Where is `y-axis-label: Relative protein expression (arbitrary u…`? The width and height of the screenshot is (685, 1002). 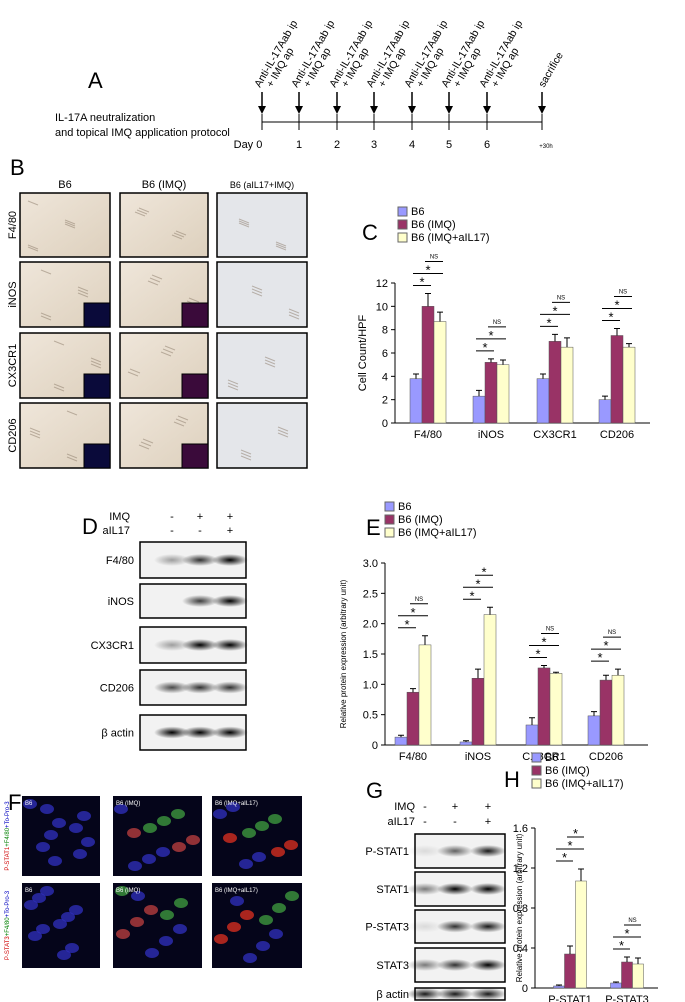
y-axis-label: Relative protein expression (arbitrary u… is located at coordinates (519, 907).